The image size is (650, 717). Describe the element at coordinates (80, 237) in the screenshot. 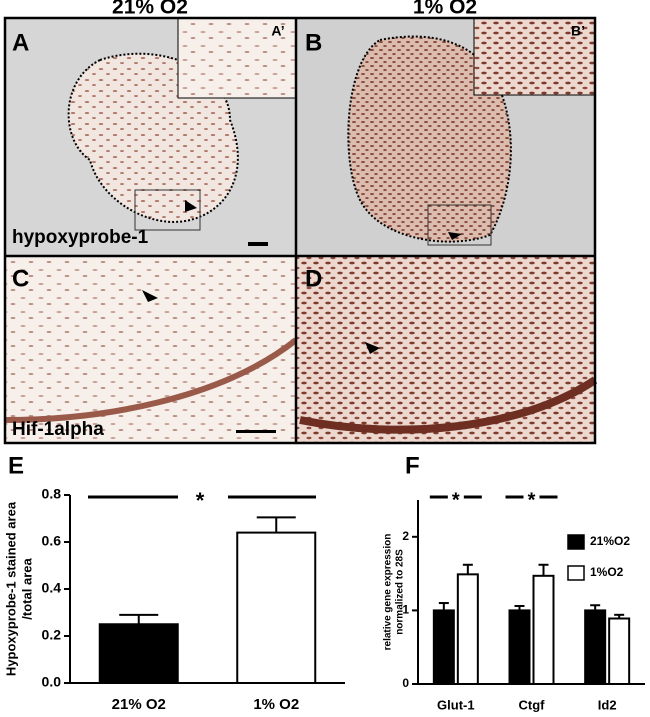

I see `stain-label: hypoxyprobe-1` at that location.